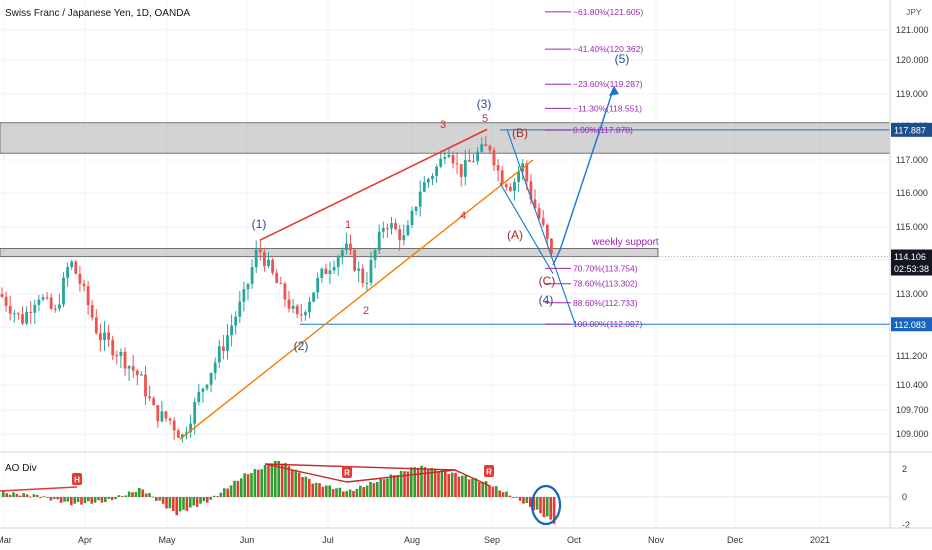 This screenshot has width=932, height=550. I want to click on fib-level-label: 88.60%(112.733), so click(605, 303).